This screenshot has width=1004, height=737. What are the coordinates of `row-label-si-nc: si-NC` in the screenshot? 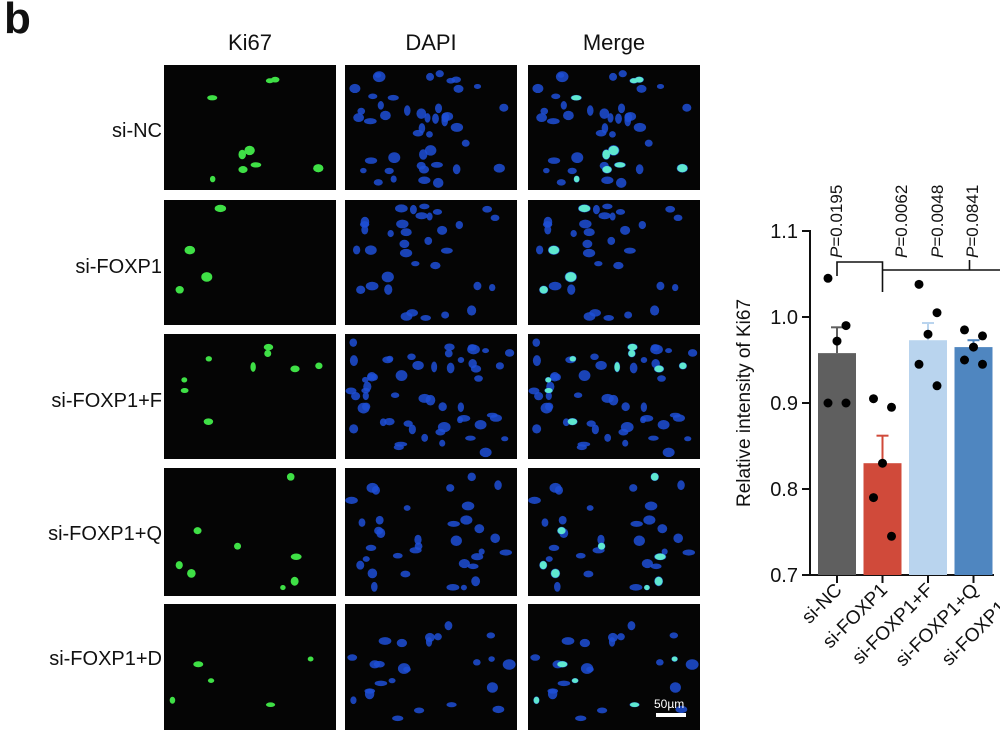 It's located at (137, 131).